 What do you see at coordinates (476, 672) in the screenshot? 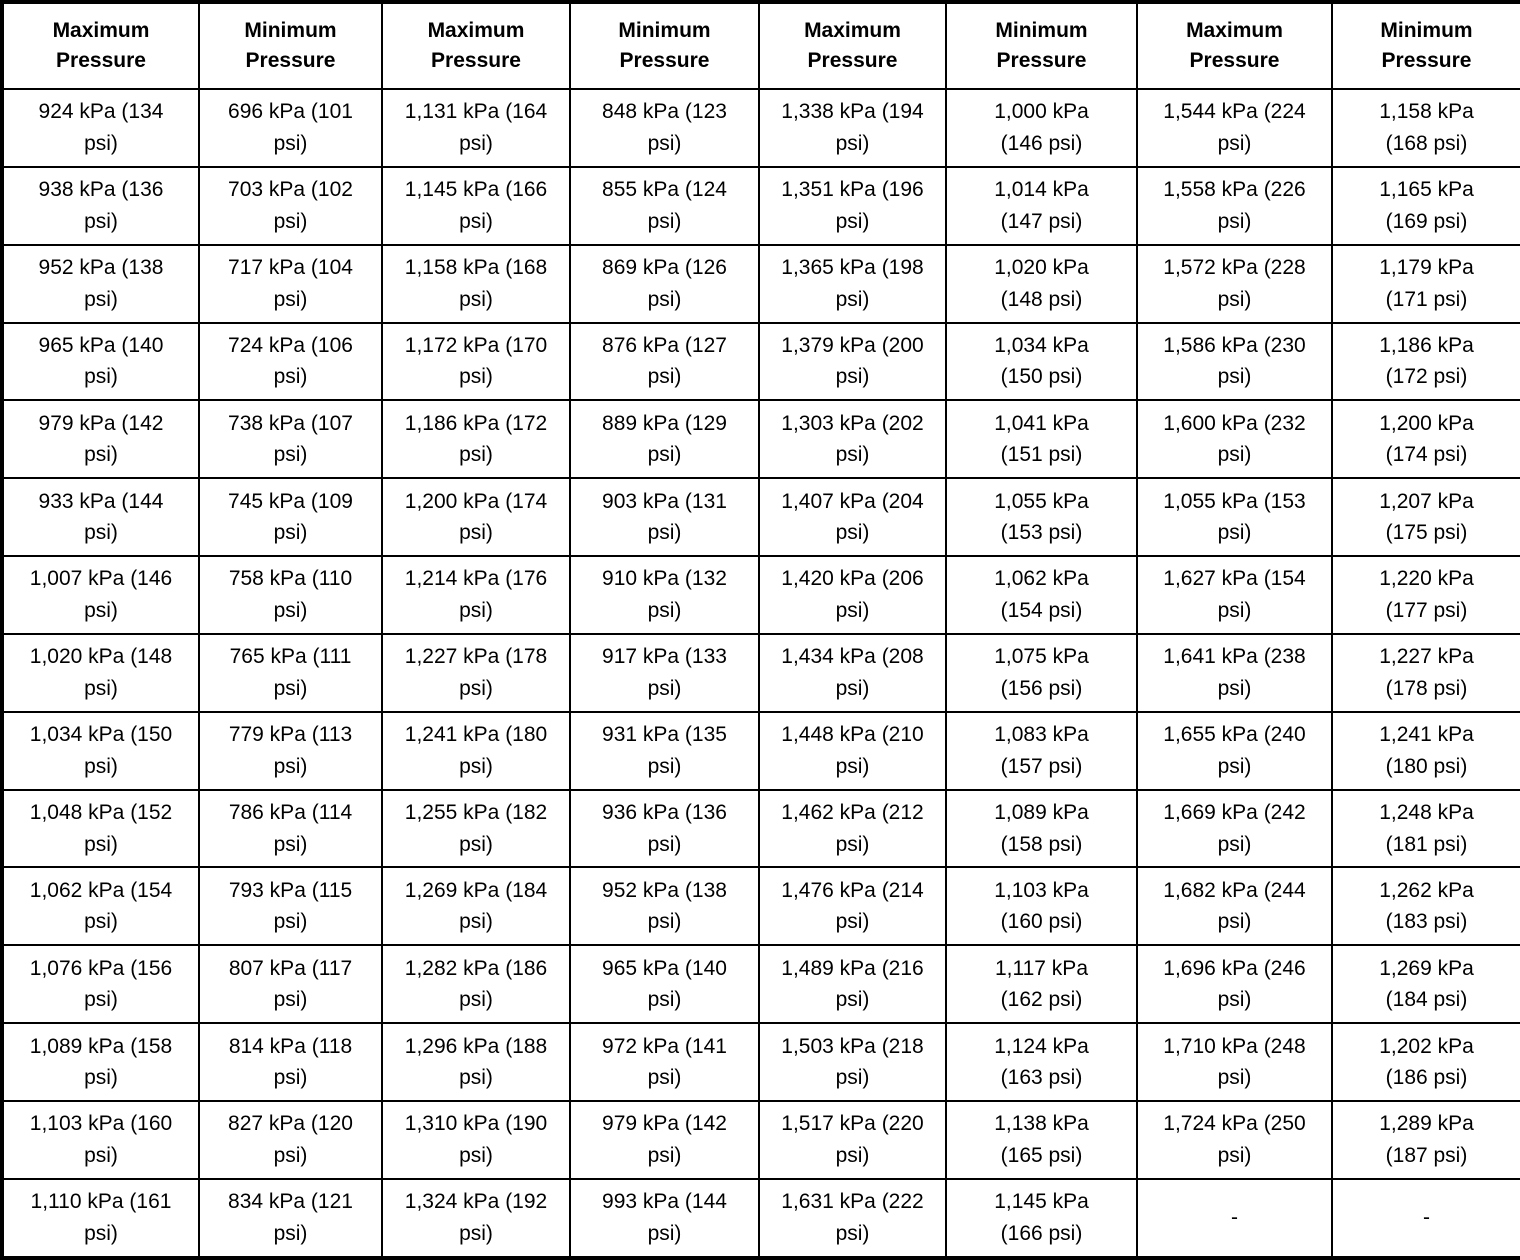
I see `table-cell: 1,227 kPa (178 psi)` at bounding box center [476, 672].